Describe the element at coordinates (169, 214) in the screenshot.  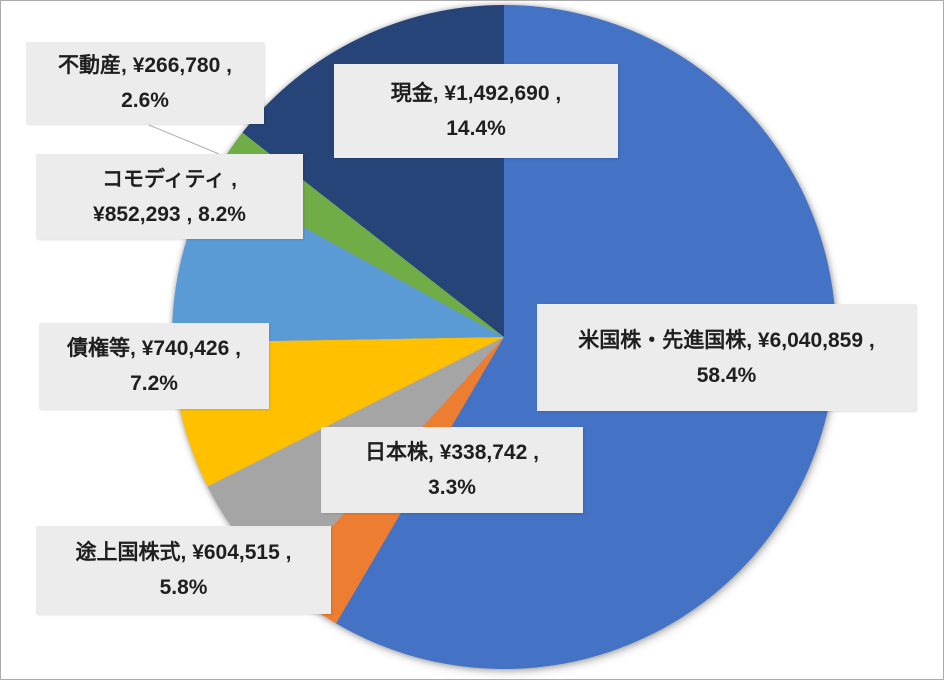
I see `data-label-line: ¥852,293 , 8.2%` at that location.